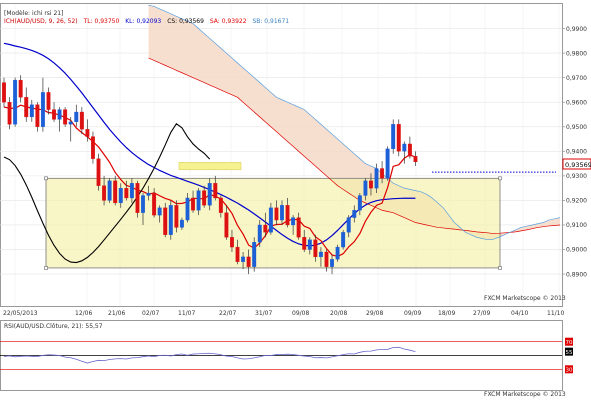 The width and height of the screenshot is (591, 404). What do you see at coordinates (576, 225) in the screenshot?
I see `price-tick-label: 0,9100` at bounding box center [576, 225].